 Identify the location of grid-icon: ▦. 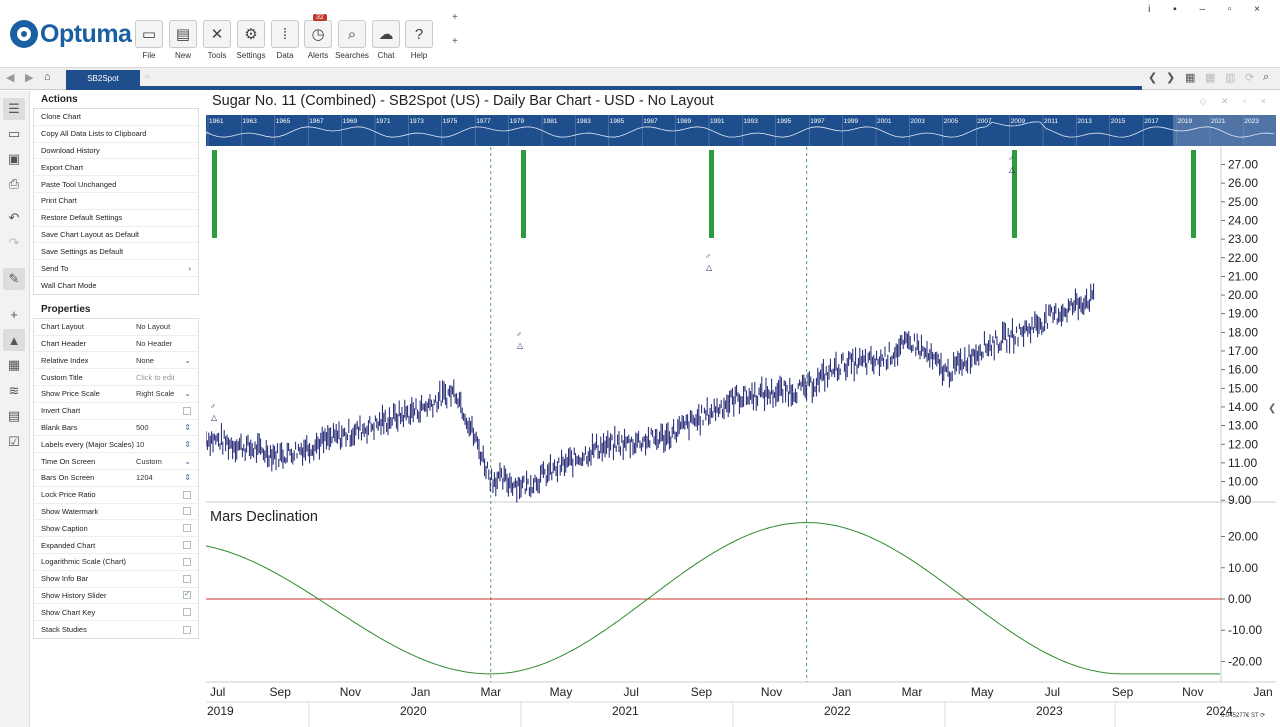
(1210, 78).